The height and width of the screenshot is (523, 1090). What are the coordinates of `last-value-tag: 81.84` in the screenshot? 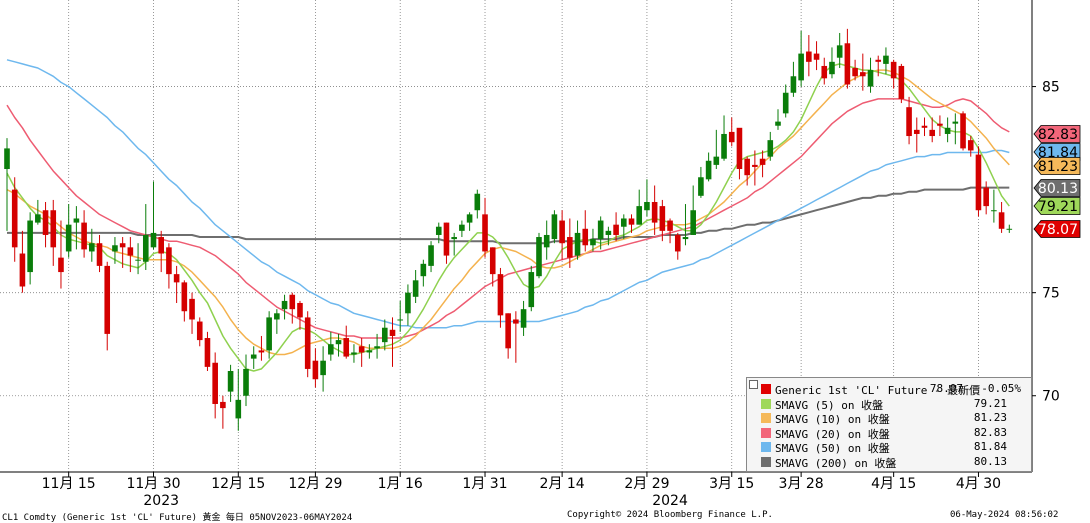 It's located at (1057, 152).